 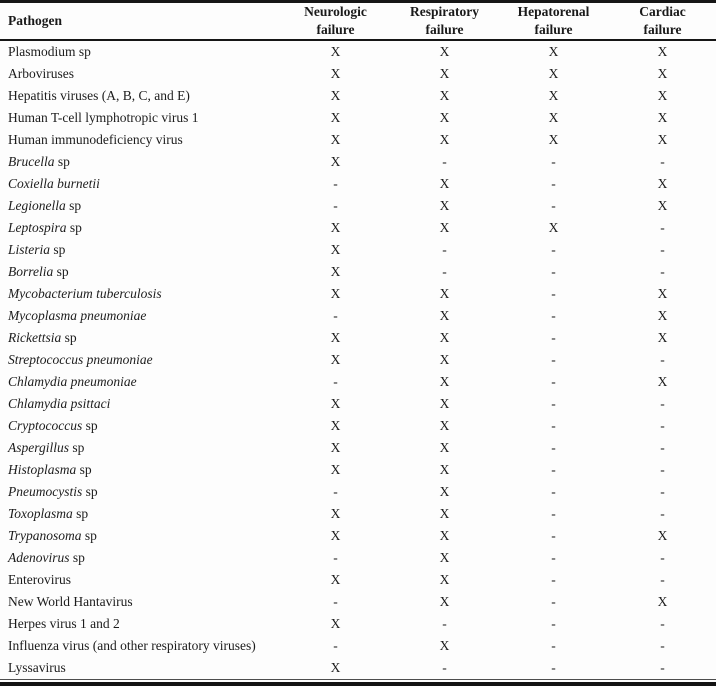 I want to click on pathogen-name-cell: Histoplasma sp, so click(x=140, y=470).